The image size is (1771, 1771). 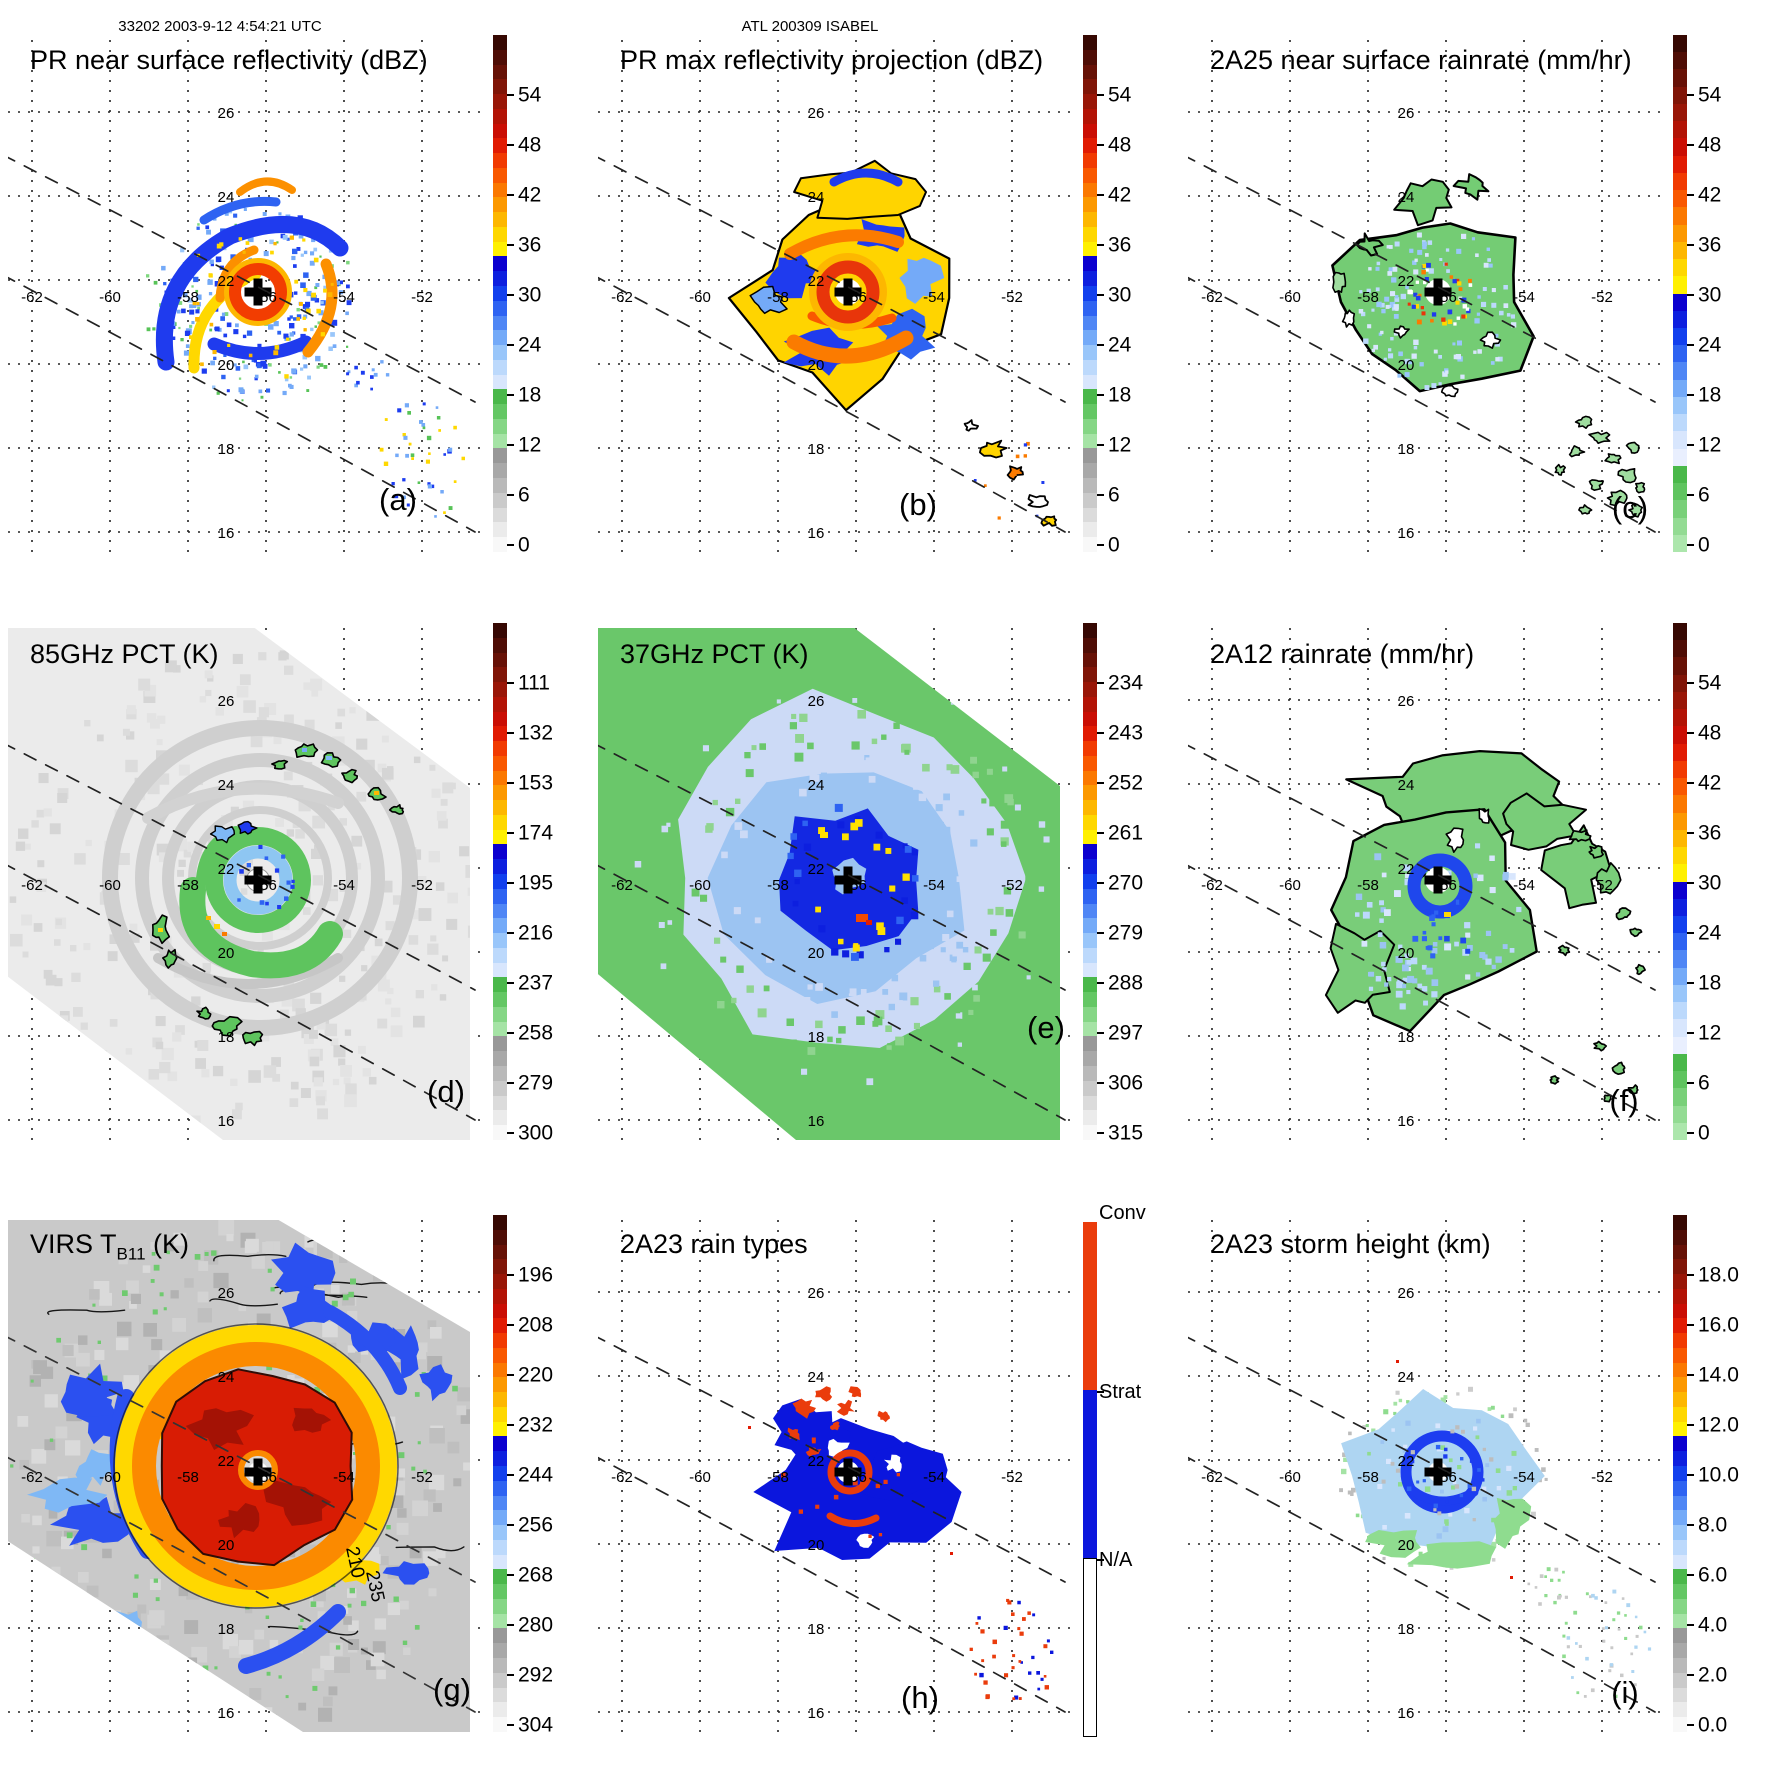 What do you see at coordinates (226, 449) in the screenshot?
I see `lat-label: 18` at bounding box center [226, 449].